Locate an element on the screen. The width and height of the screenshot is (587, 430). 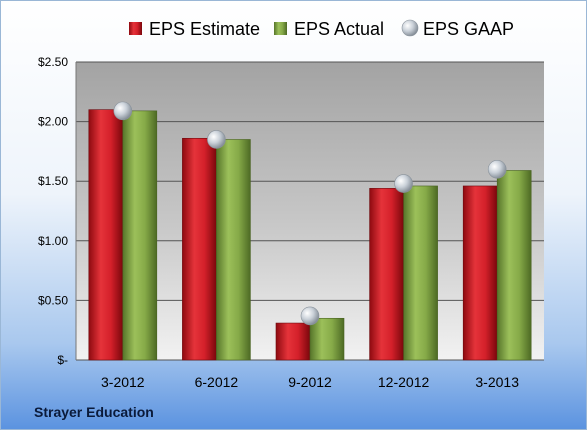
y-axis-ticks: $- $0.50 $1.00 $1.50 $2.00 $2.50 is located at coordinates (53, 211).